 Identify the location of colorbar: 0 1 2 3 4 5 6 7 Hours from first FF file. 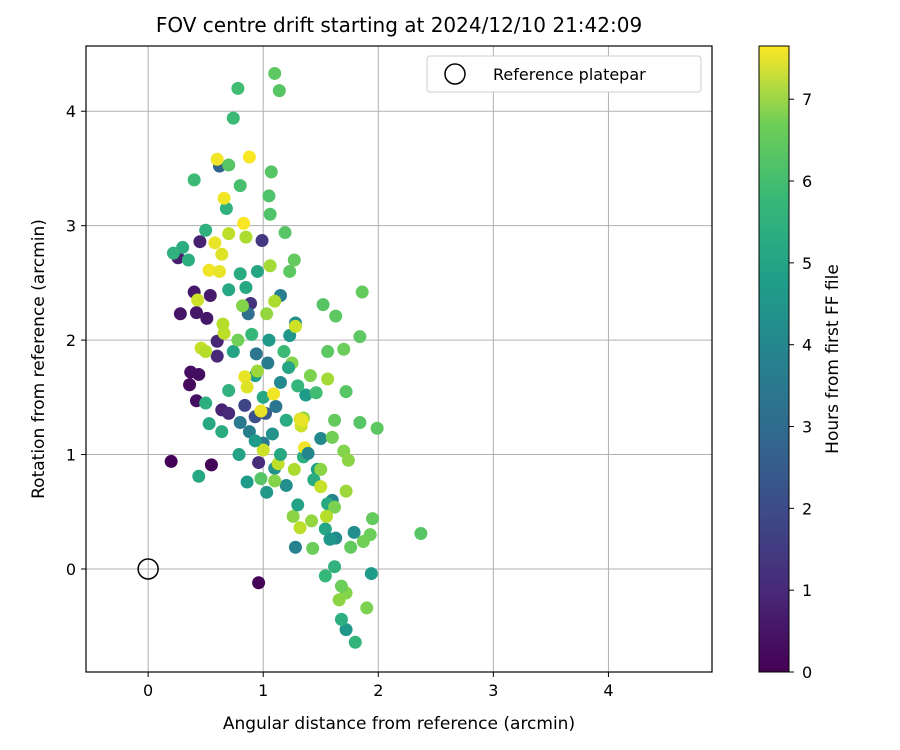
(800, 363).